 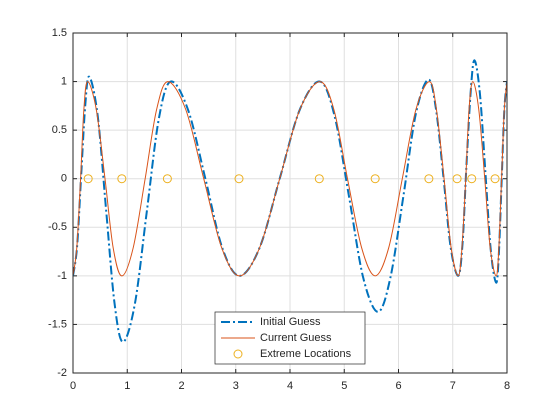 I want to click on legend-label: Current Guess, so click(x=296, y=338).